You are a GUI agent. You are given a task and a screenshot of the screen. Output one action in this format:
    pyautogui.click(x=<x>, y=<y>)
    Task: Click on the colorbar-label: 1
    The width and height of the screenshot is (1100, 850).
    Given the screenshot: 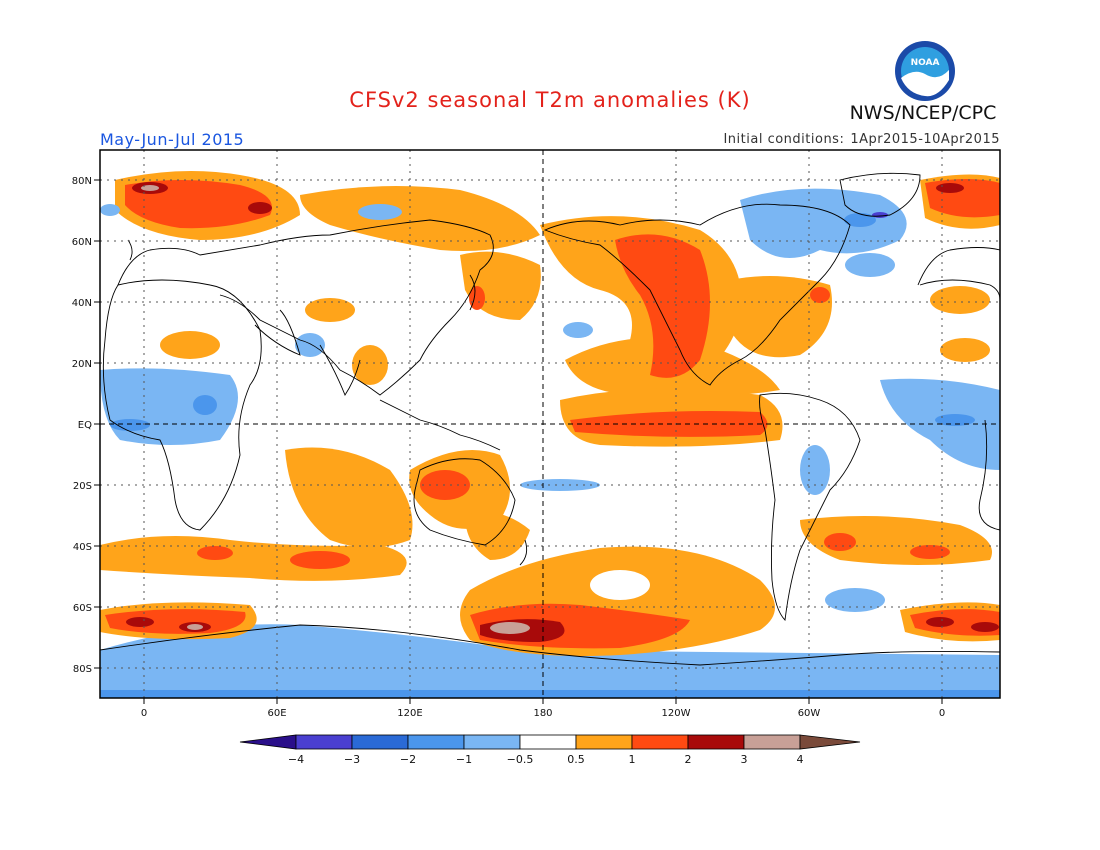 What is the action you would take?
    pyautogui.click(x=632, y=759)
    